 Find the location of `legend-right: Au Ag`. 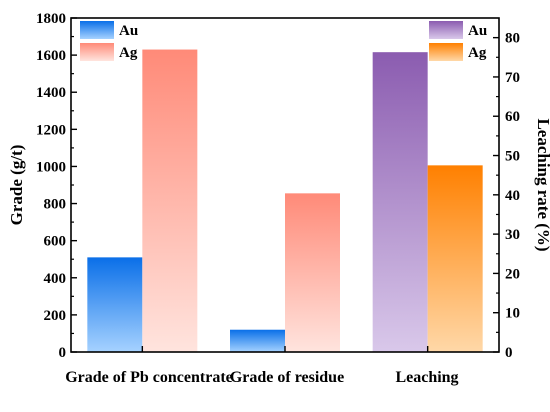

legend-right: Au Ag is located at coordinates (458, 41).